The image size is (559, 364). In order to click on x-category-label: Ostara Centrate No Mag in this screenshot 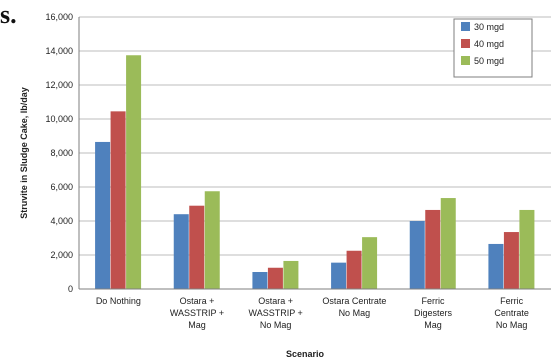, I will do `click(354, 307)`.